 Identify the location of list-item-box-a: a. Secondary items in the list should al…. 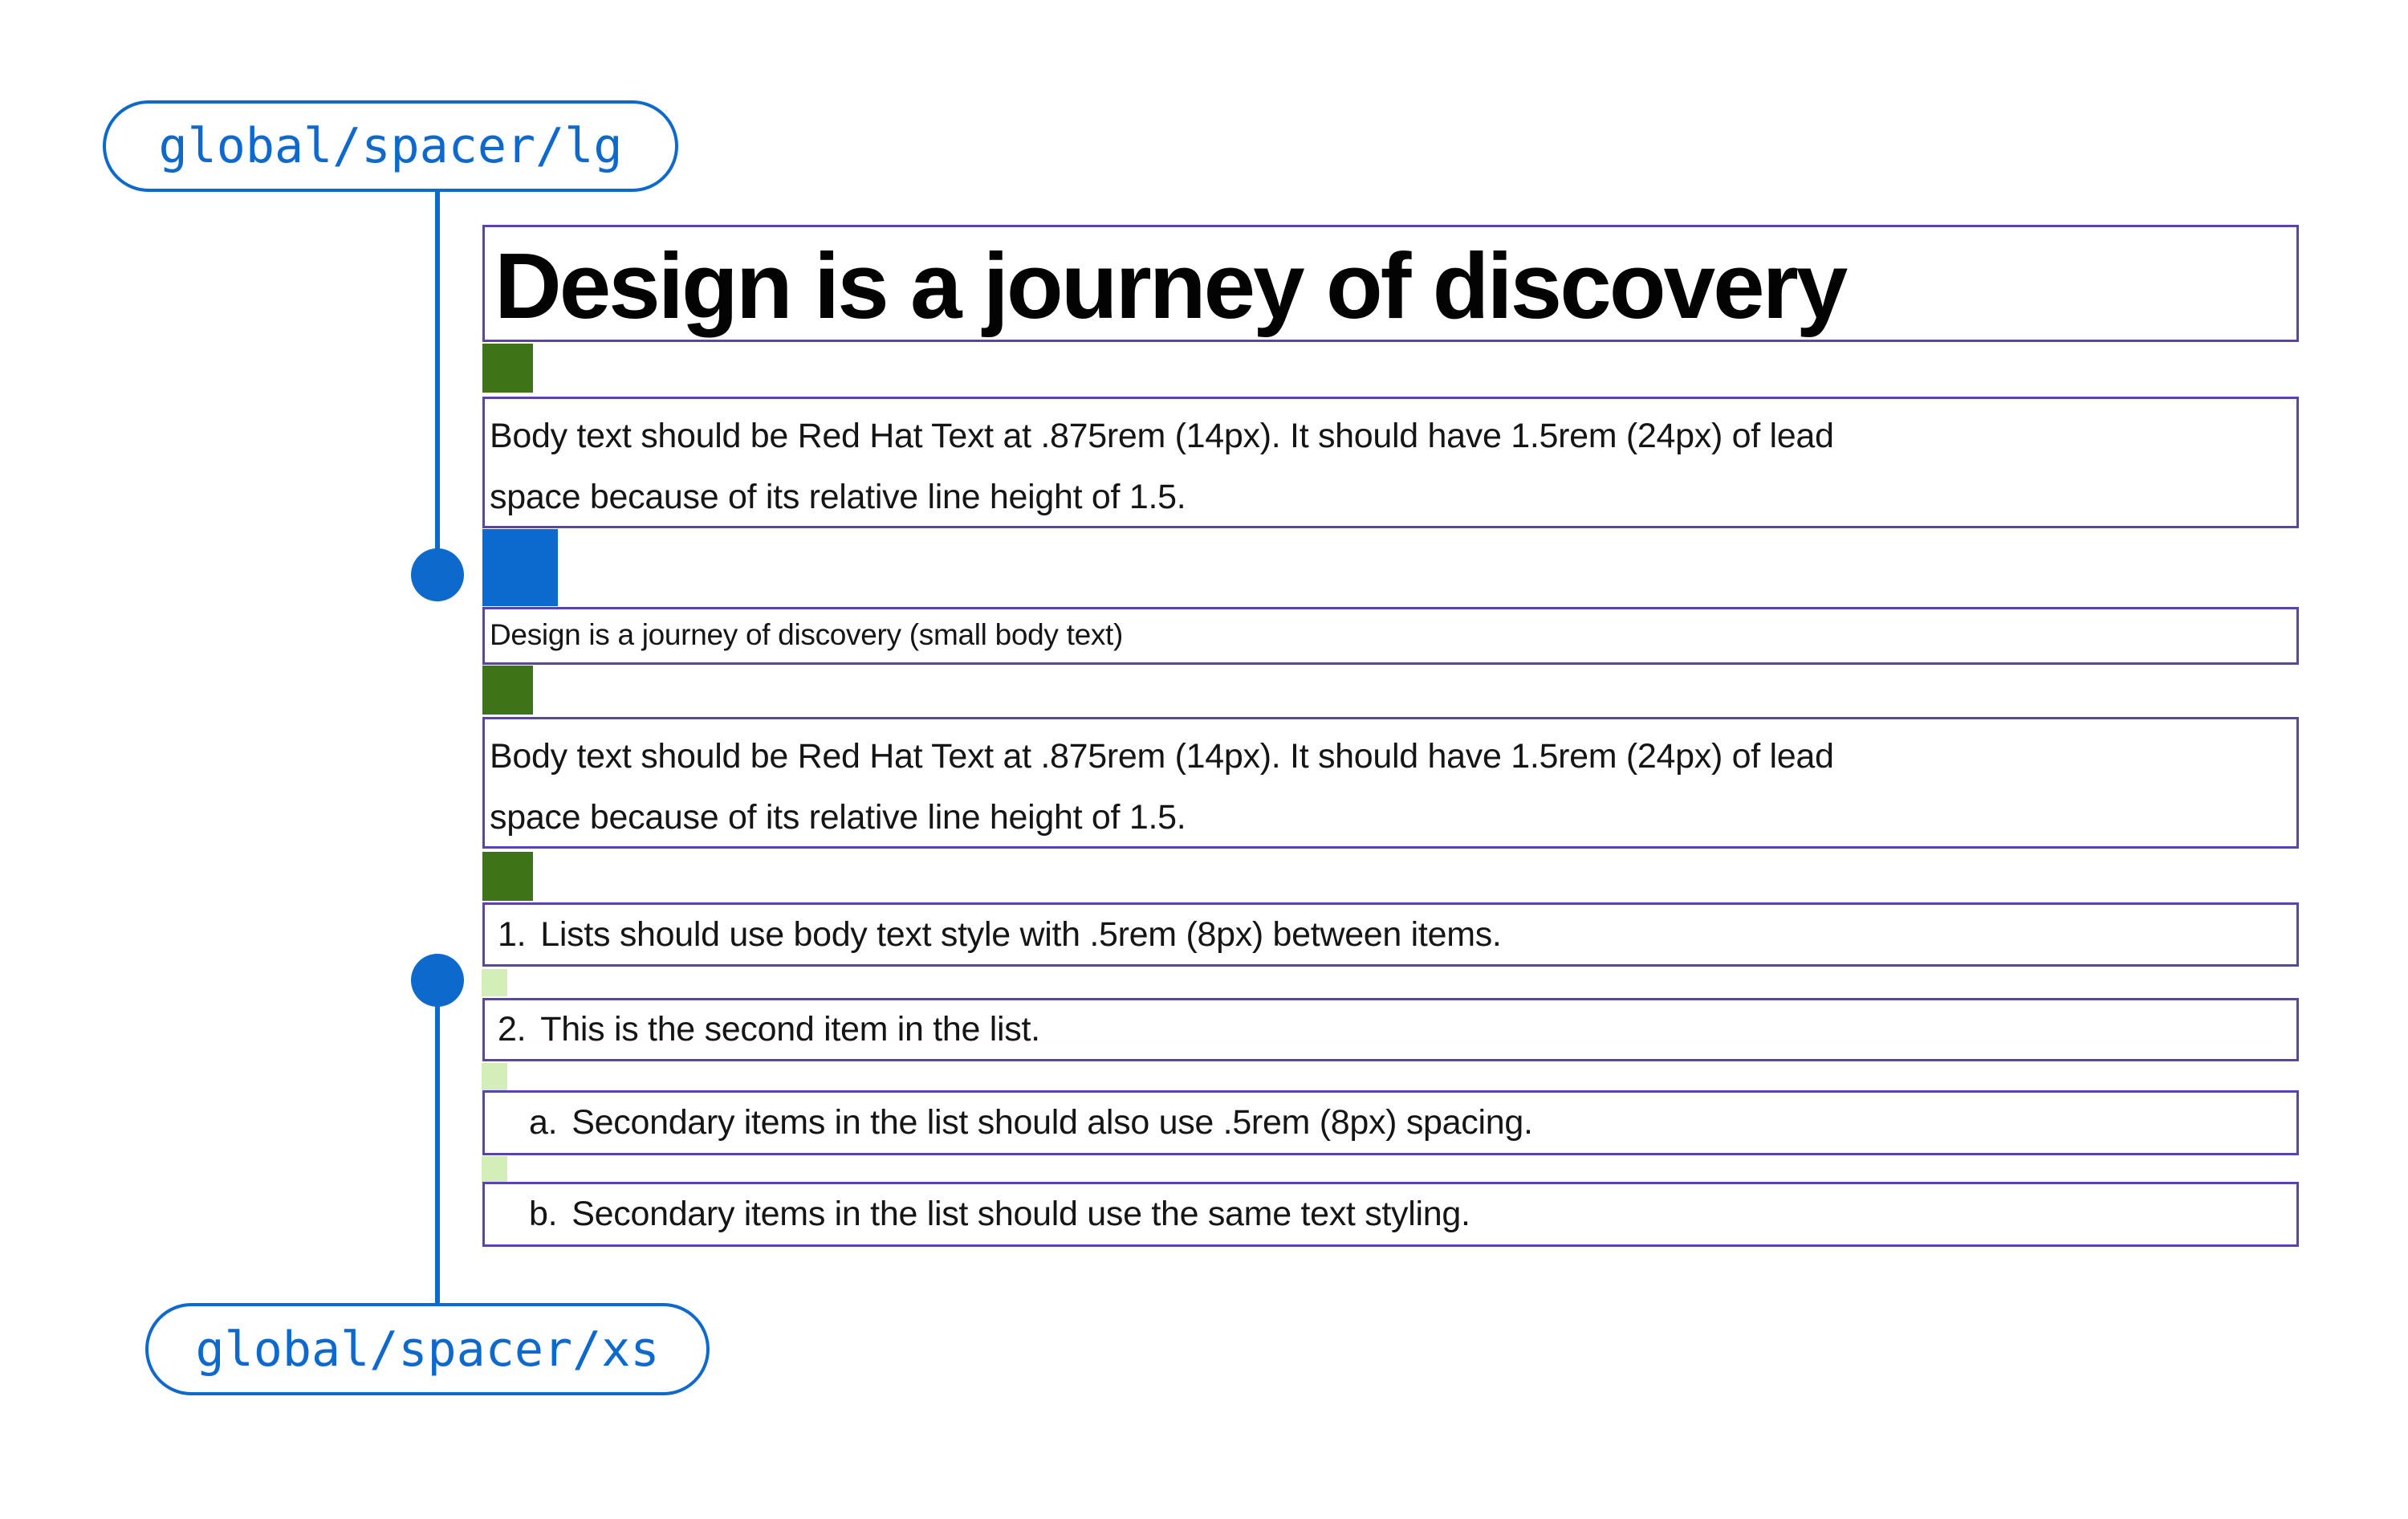
(1390, 1122).